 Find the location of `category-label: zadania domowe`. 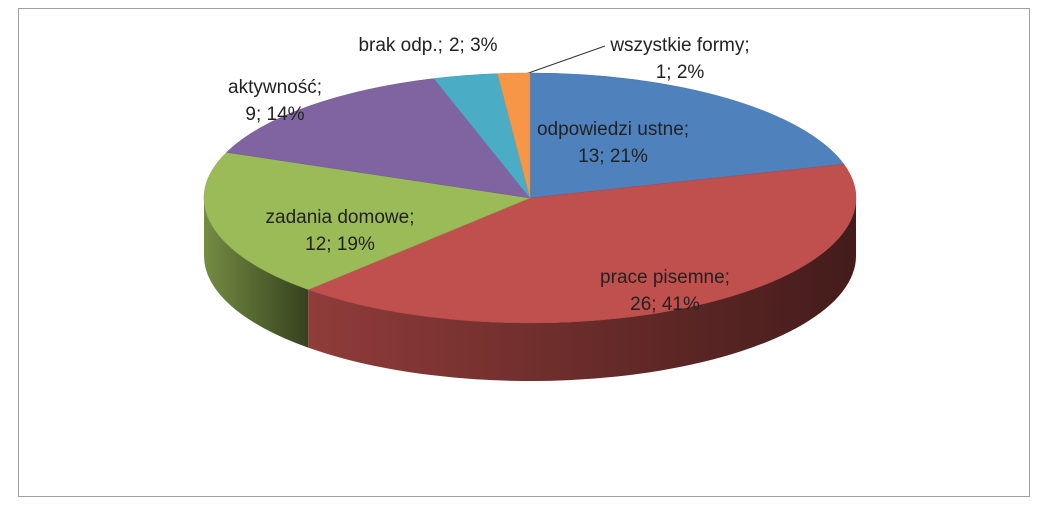

category-label: zadania domowe is located at coordinates (338, 217).